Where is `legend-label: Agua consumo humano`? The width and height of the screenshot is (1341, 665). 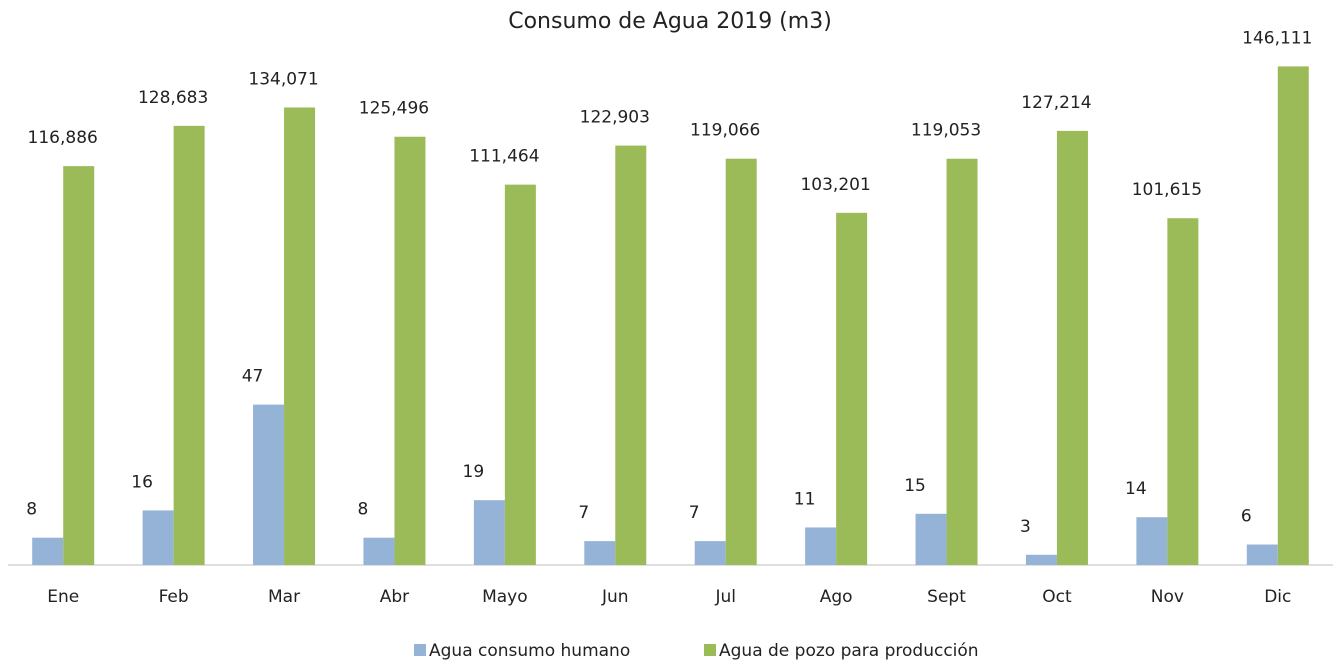 legend-label: Agua consumo humano is located at coordinates (529, 651).